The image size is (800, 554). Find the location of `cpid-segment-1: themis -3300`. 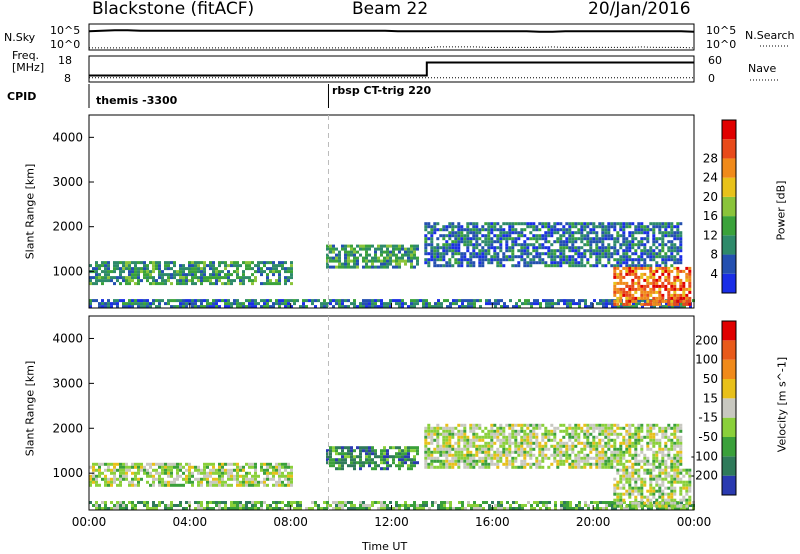

cpid-segment-1: themis -3300 is located at coordinates (137, 100).